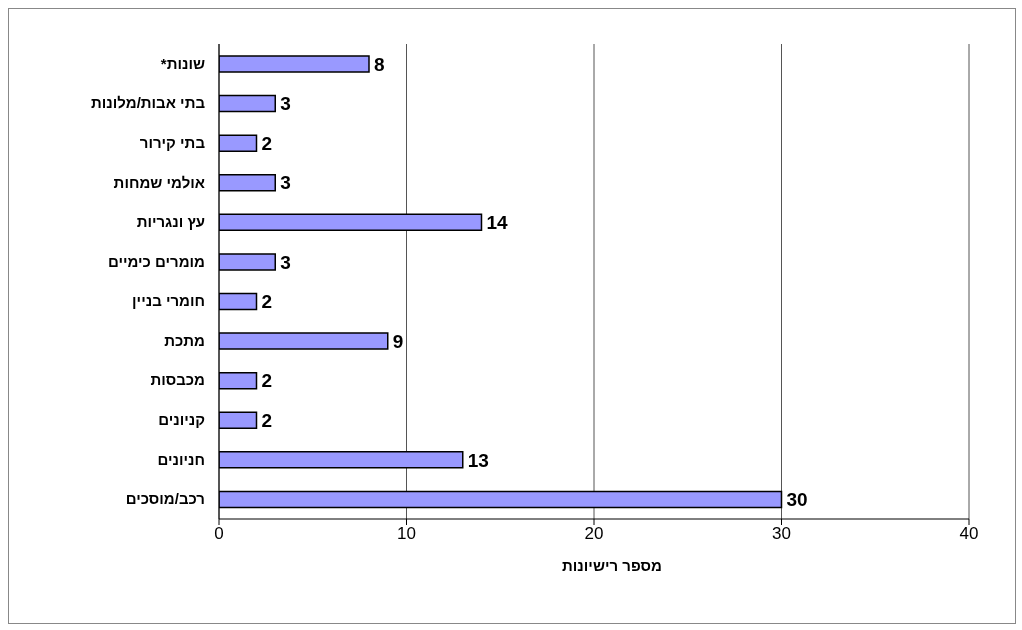 The image size is (1022, 630). I want to click on y-tick-label: חניונים, so click(181, 459).